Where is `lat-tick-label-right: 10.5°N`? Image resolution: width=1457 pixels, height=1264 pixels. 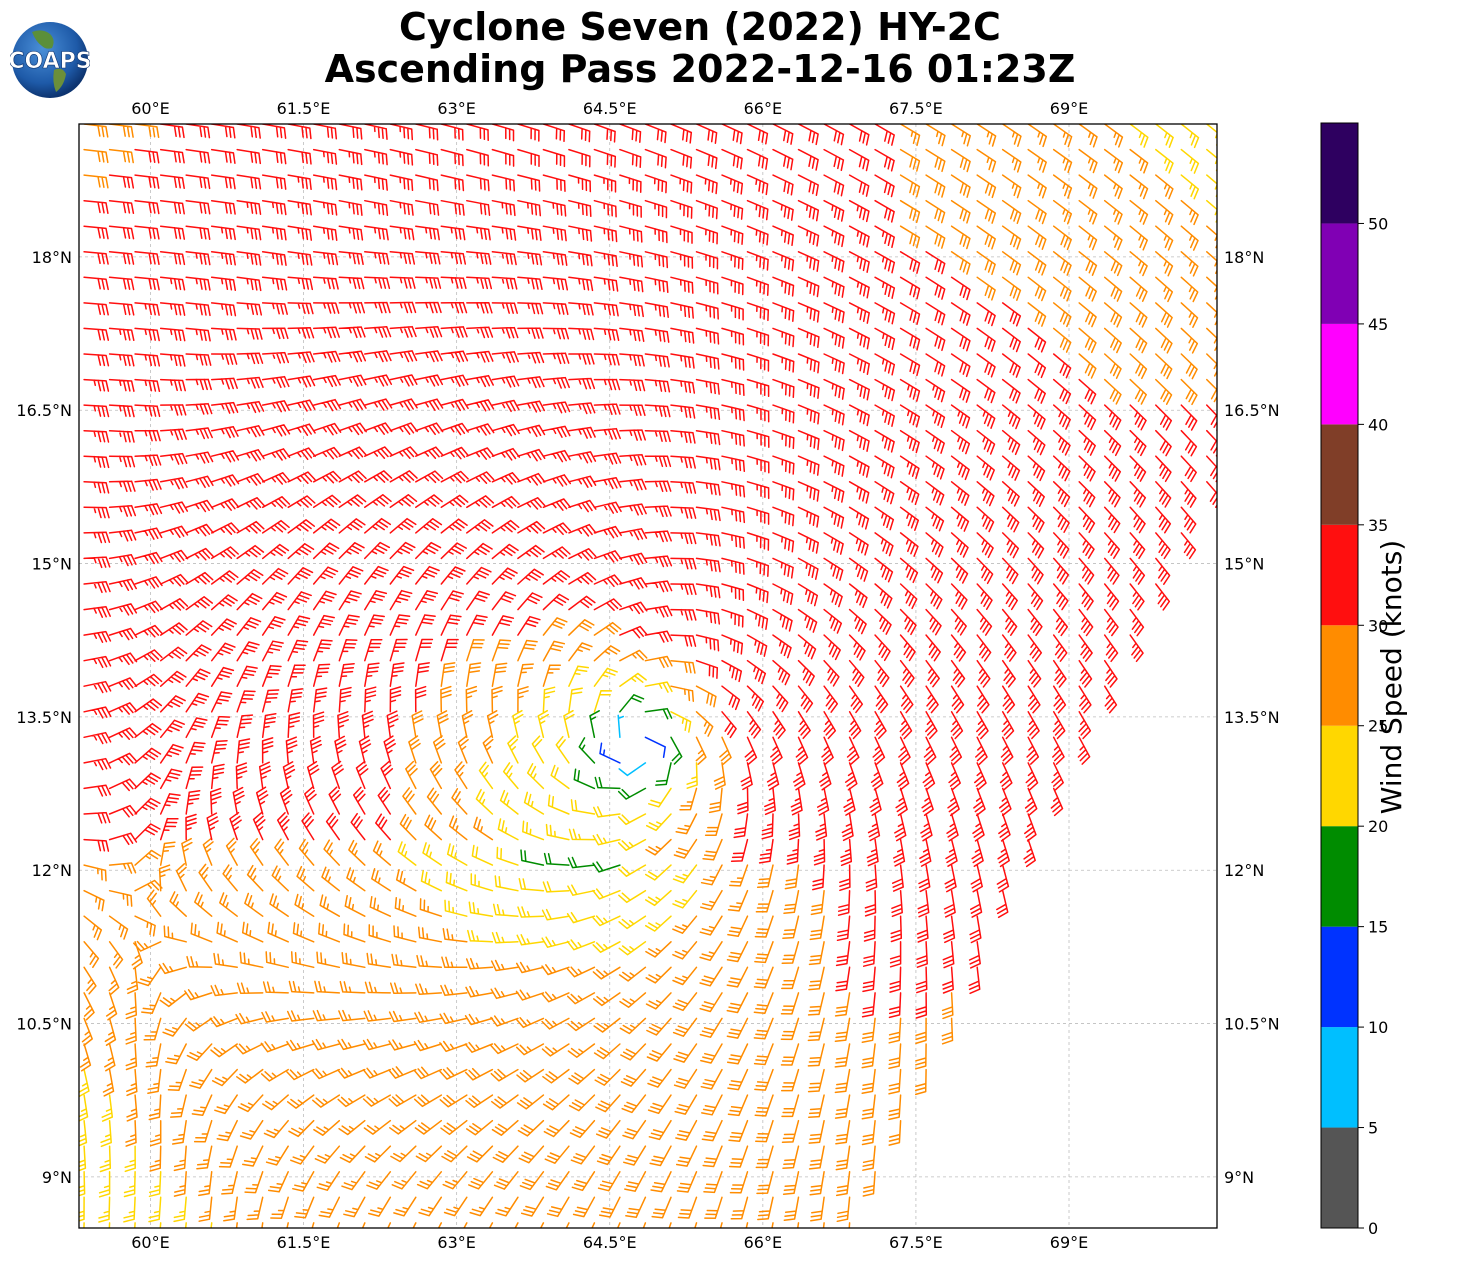
lat-tick-label-right: 10.5°N is located at coordinates (1252, 1024).